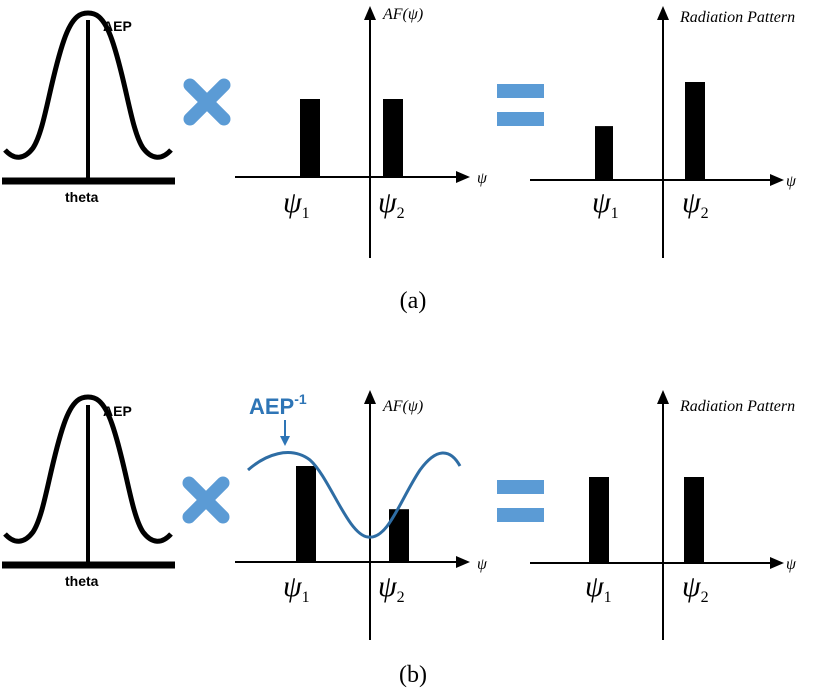 This screenshot has width=827, height=691. I want to click on aep-element-pattern-a: AEP theta, so click(88, 107).